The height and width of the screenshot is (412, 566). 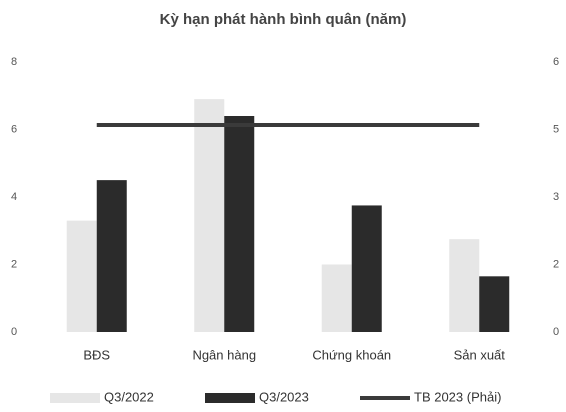 I want to click on legend-label: Q3/2023, so click(x=284, y=396).